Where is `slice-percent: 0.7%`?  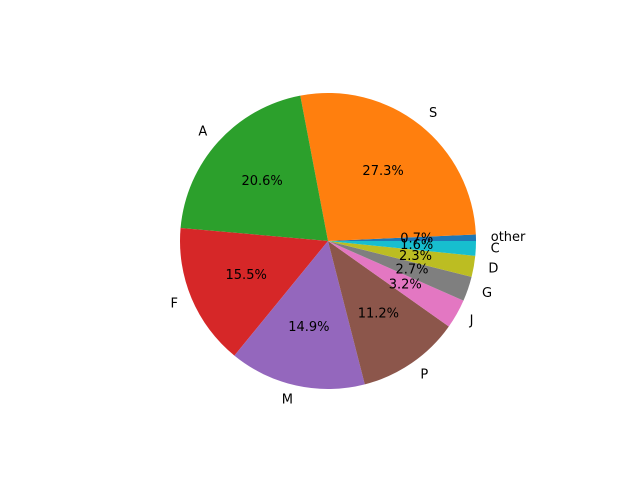 slice-percent: 0.7% is located at coordinates (416, 239).